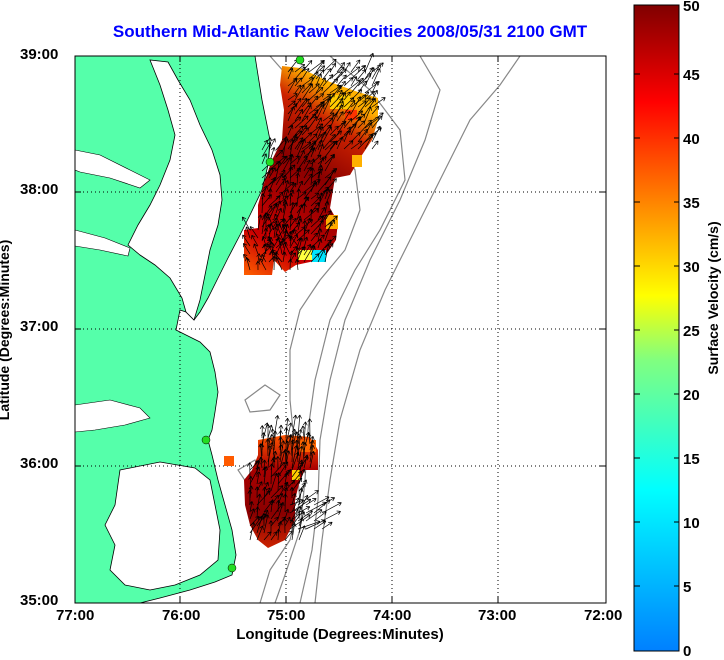  What do you see at coordinates (181, 615) in the screenshot?
I see `x-tick-label: 76:00` at bounding box center [181, 615].